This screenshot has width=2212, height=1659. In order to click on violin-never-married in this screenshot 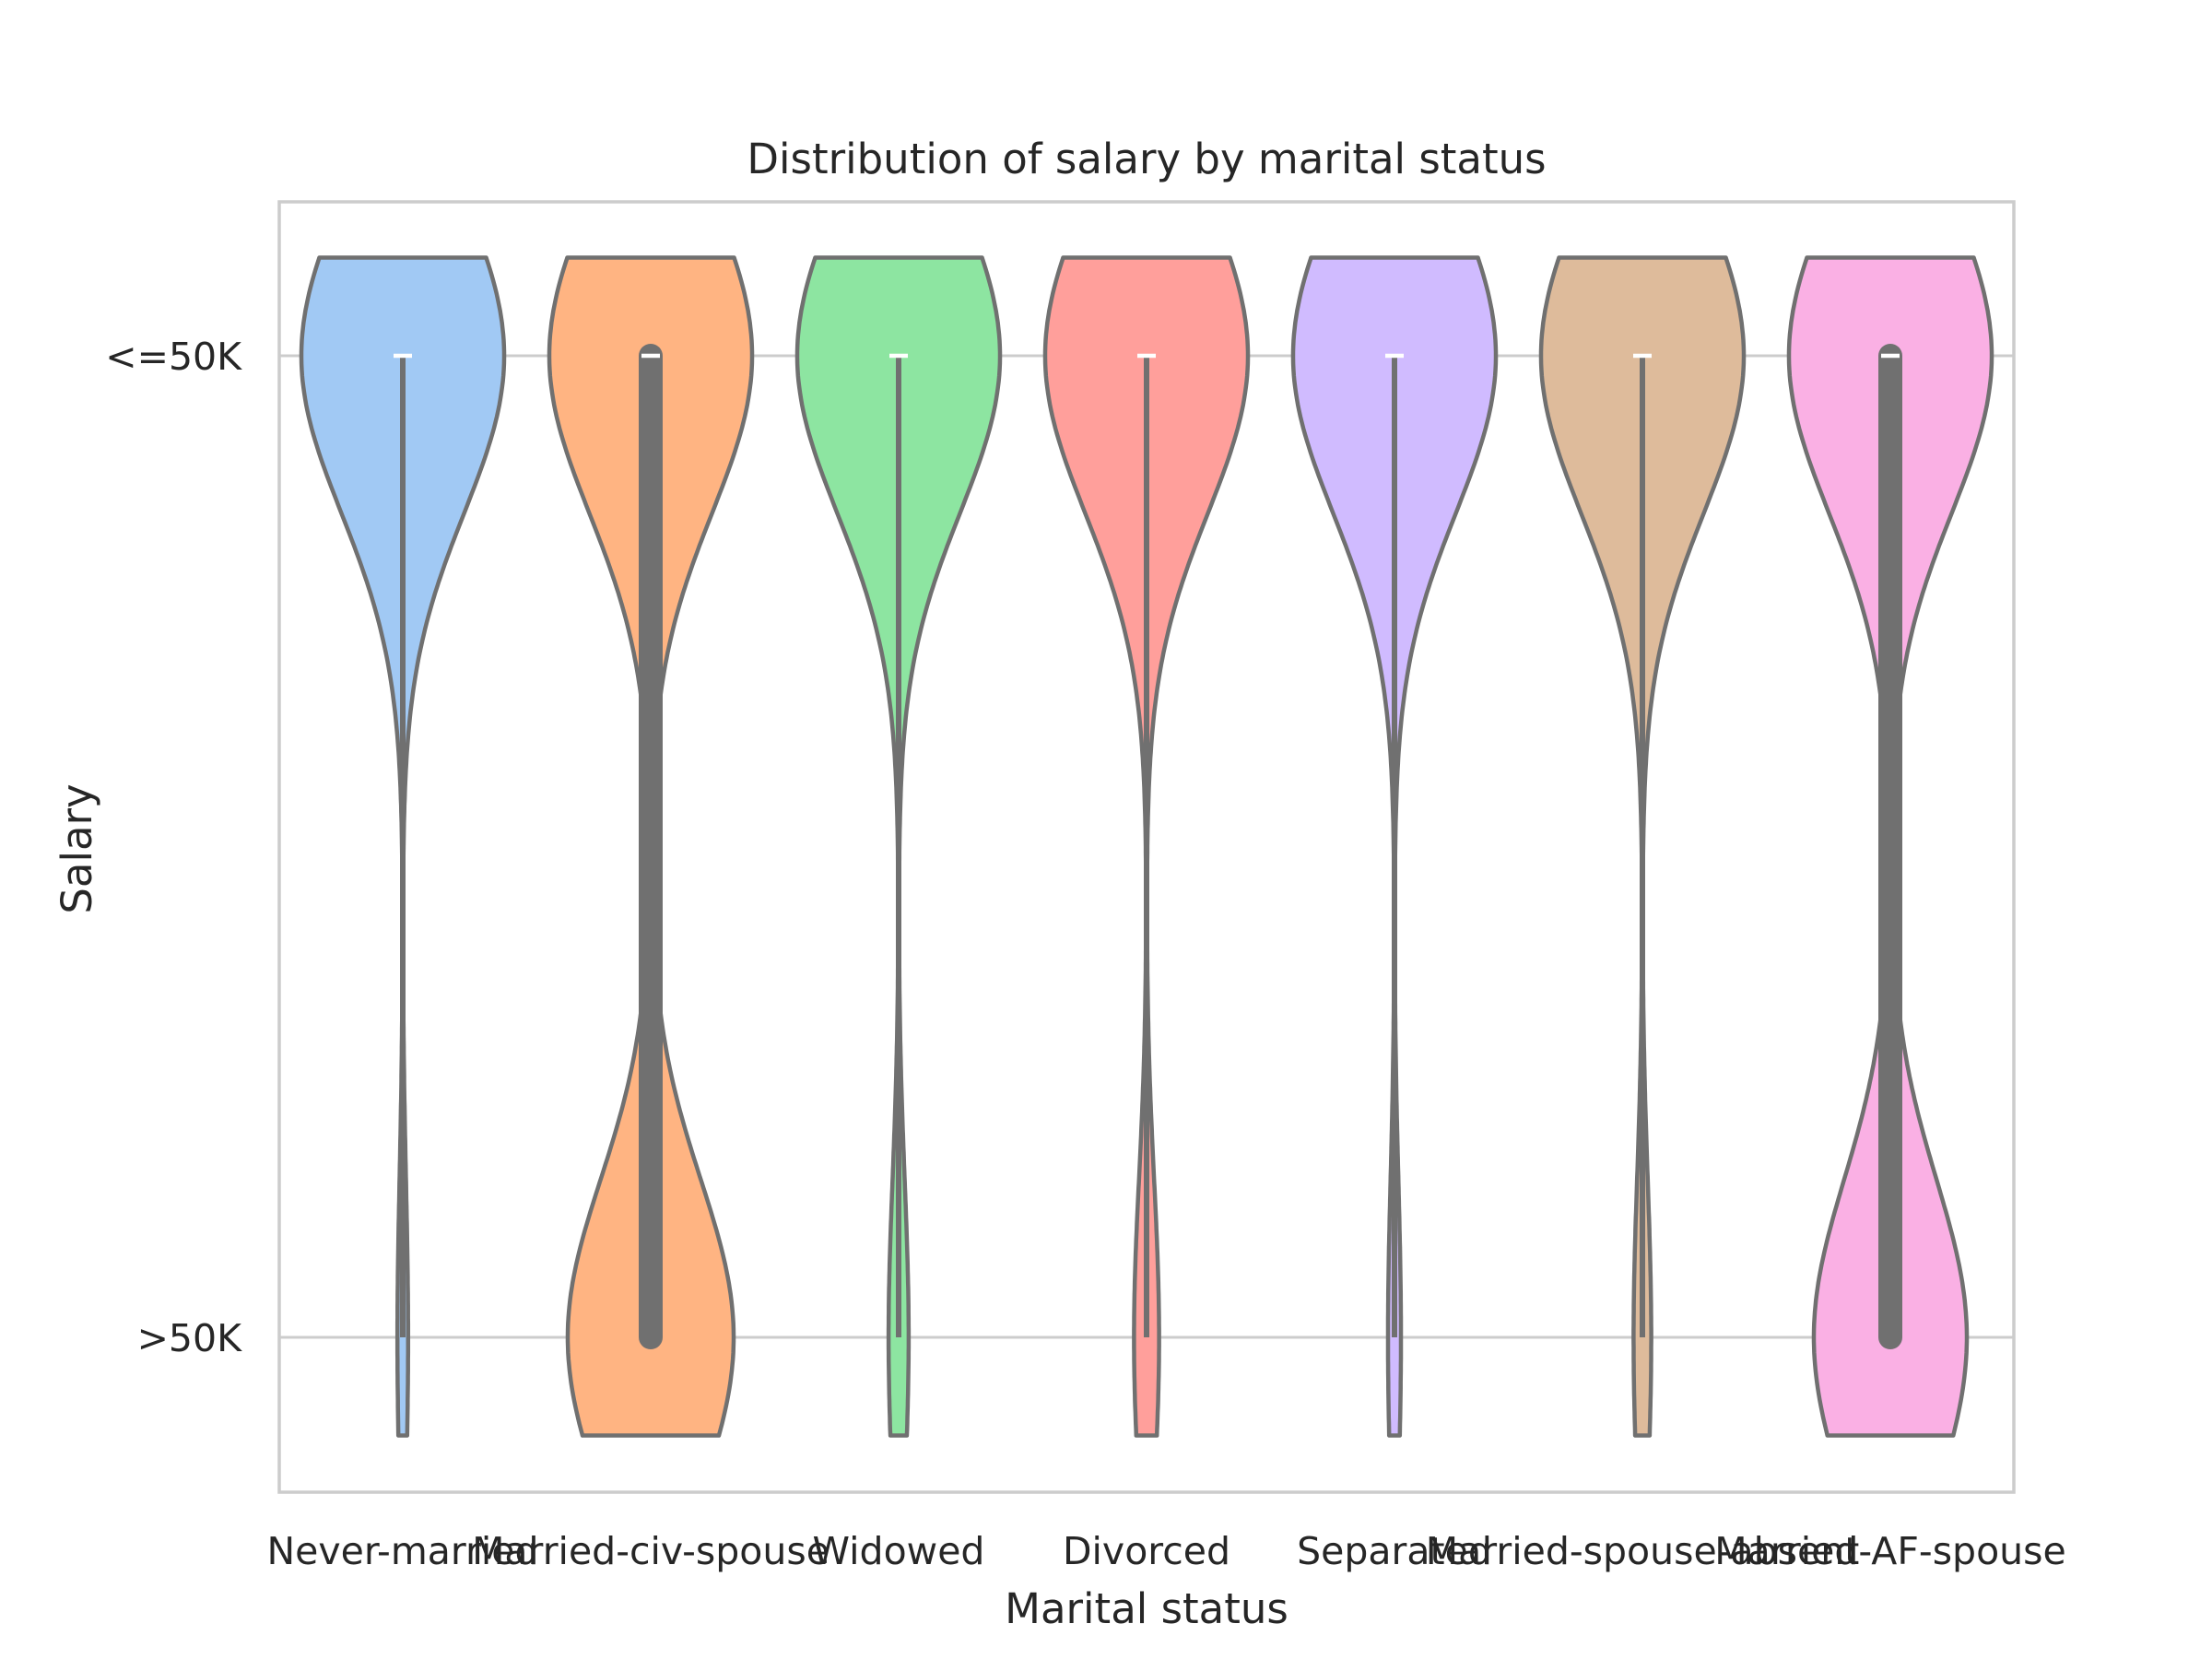, I will do `click(403, 846)`.